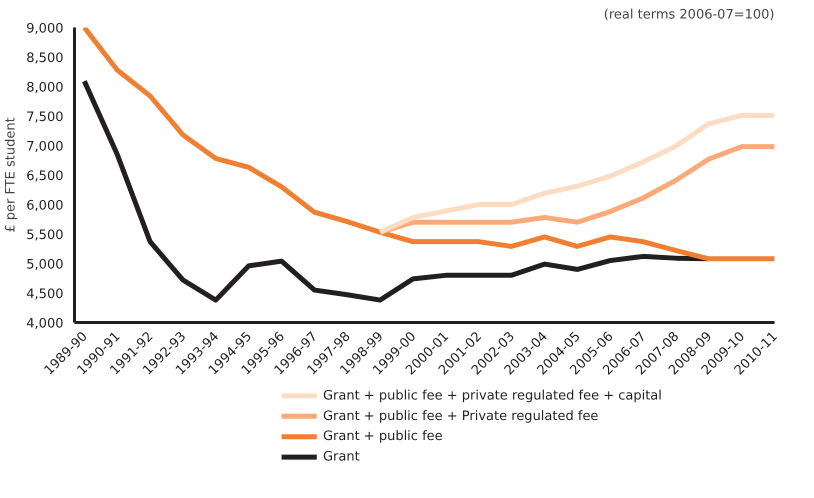 The height and width of the screenshot is (498, 814). Describe the element at coordinates (689, 15) in the screenshot. I see `text: (real terms 2006-07=100)` at that location.